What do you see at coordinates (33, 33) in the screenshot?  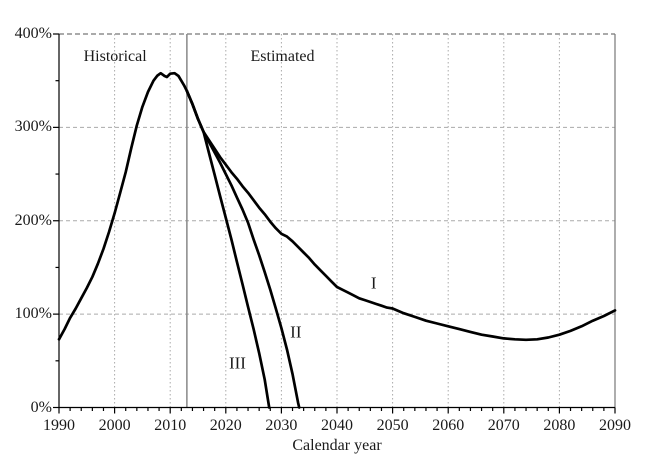 I see `y-tick-label: 400%` at bounding box center [33, 33].